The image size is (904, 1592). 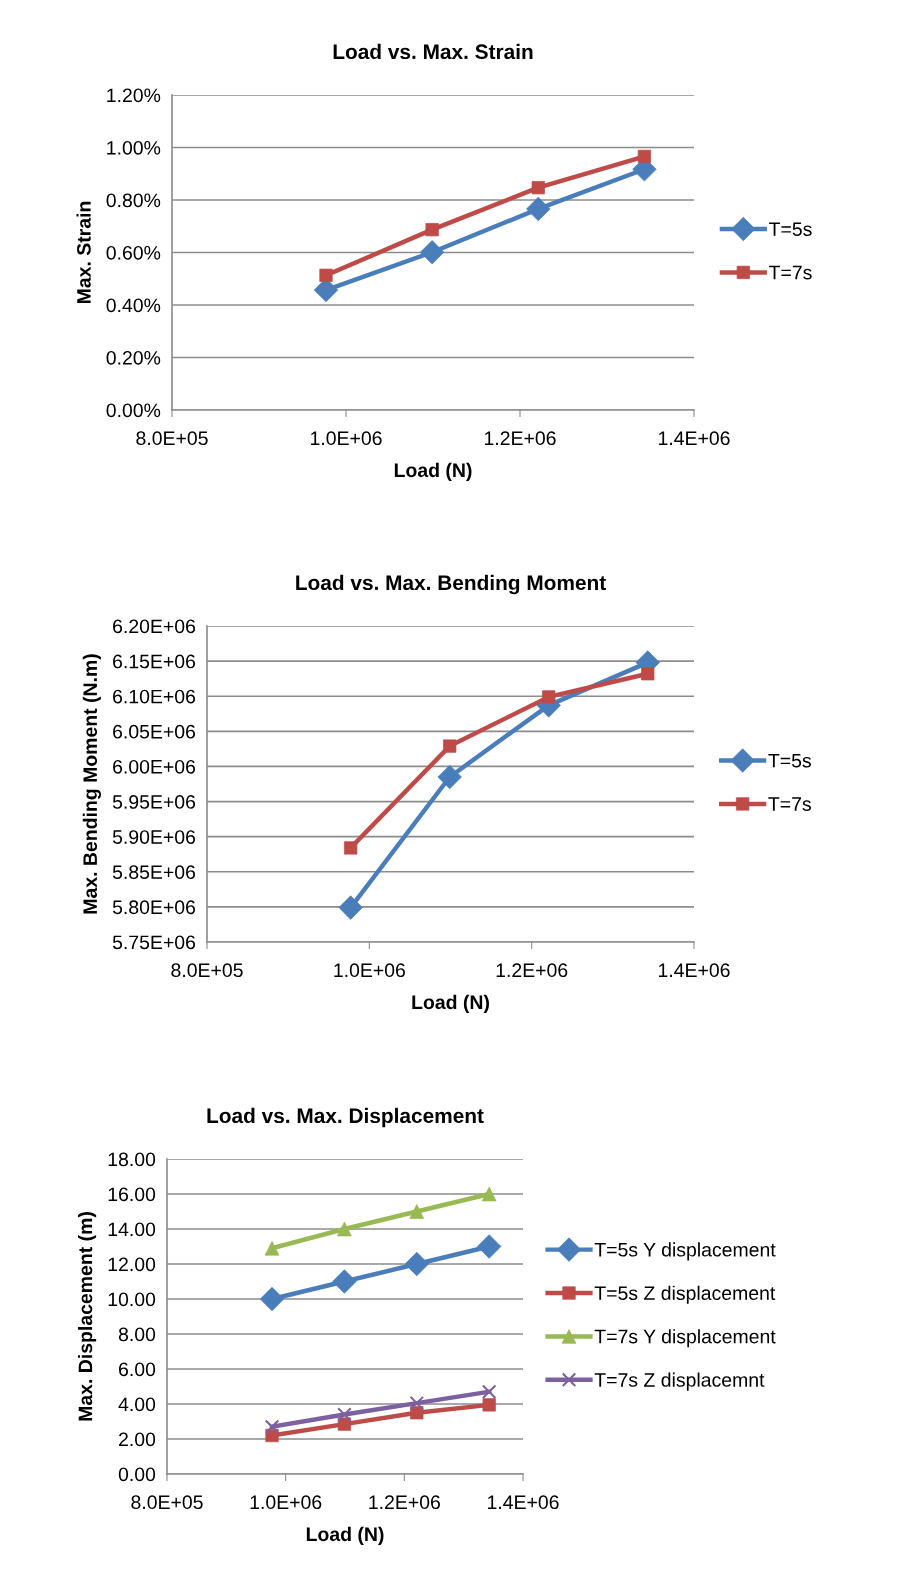 I want to click on y-tick-label: 16.00, so click(x=132, y=1194).